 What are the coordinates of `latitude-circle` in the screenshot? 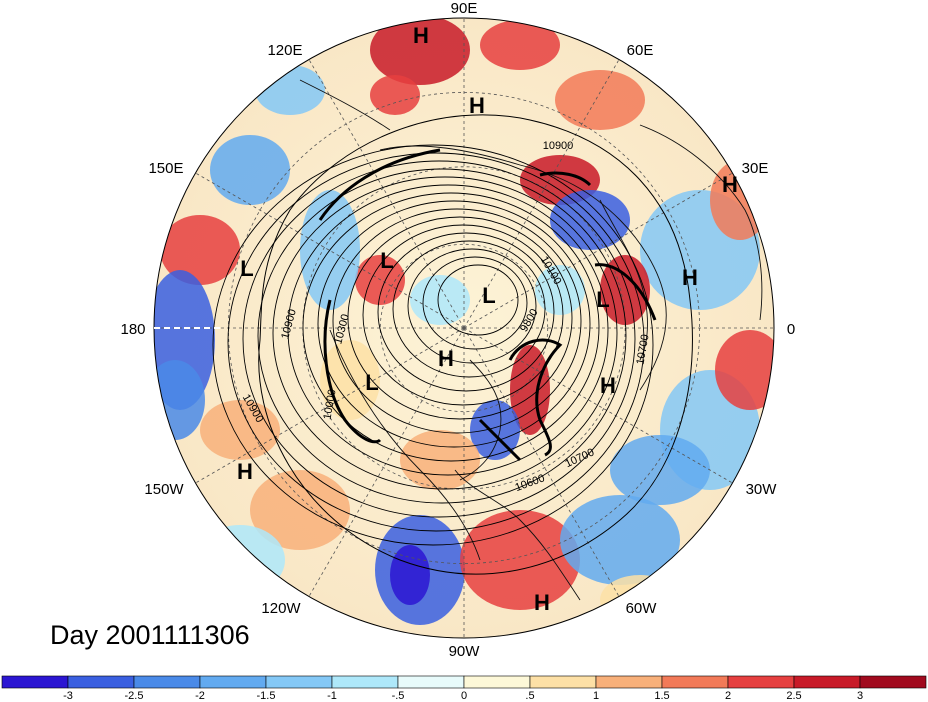 It's located at (464, 328).